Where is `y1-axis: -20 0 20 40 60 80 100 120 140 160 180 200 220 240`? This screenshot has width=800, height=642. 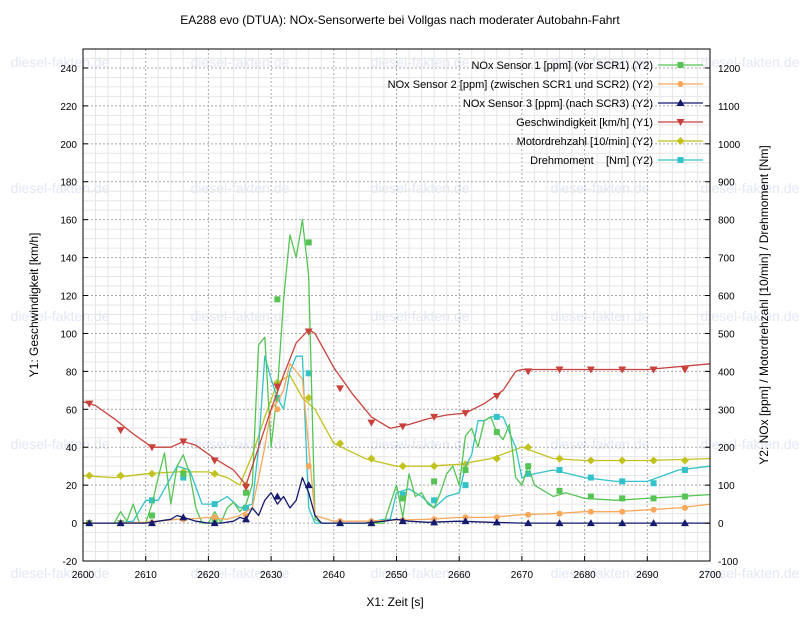
y1-axis: -20 0 20 40 60 80 100 120 140 160 180 200 220 240 is located at coordinates (74, 316).